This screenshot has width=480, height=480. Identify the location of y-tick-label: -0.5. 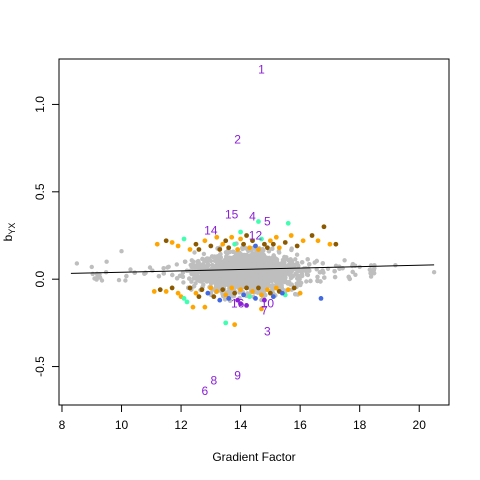
(40, 366).